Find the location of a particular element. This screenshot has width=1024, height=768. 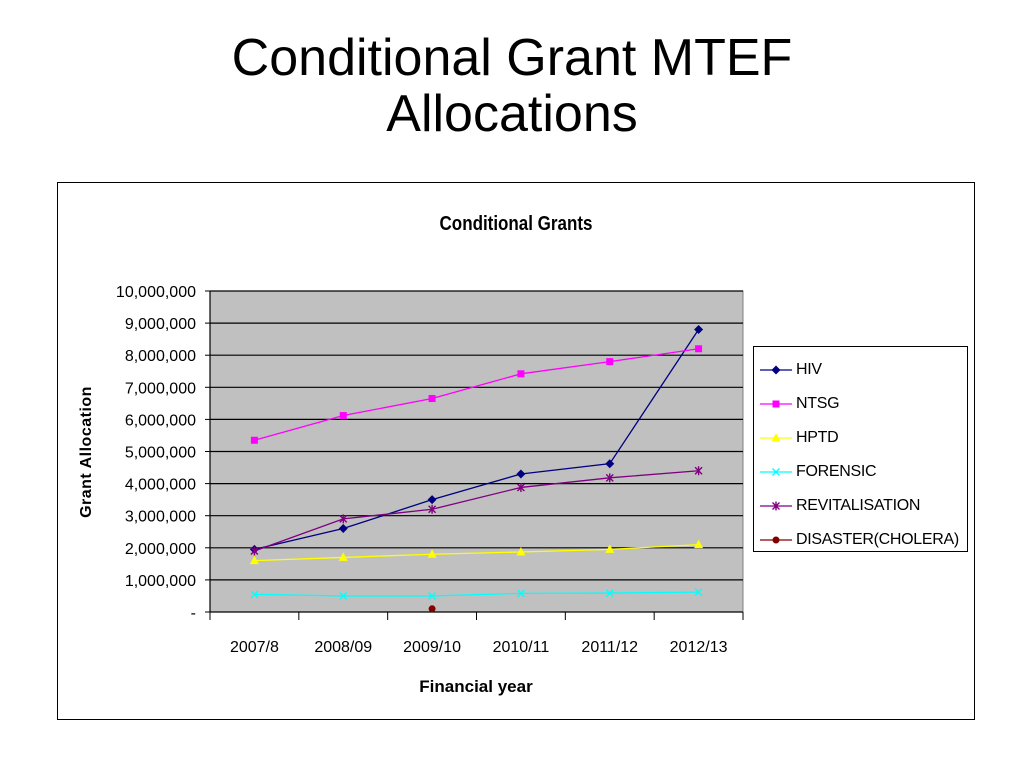

legend-marker-hptd is located at coordinates (776, 437).